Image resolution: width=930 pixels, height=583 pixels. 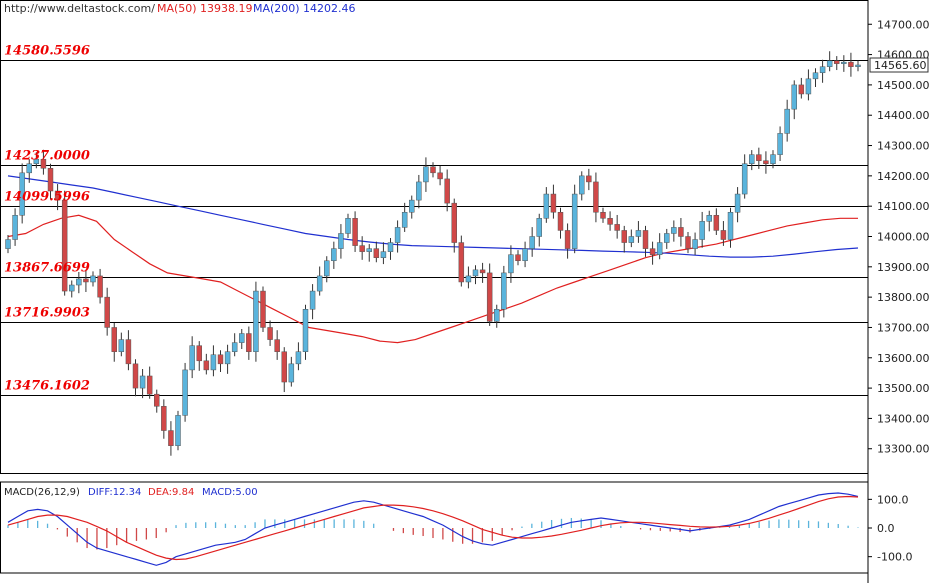 What do you see at coordinates (903, 297) in the screenshot?
I see `y-tick-label: 13800.00` at bounding box center [903, 297].